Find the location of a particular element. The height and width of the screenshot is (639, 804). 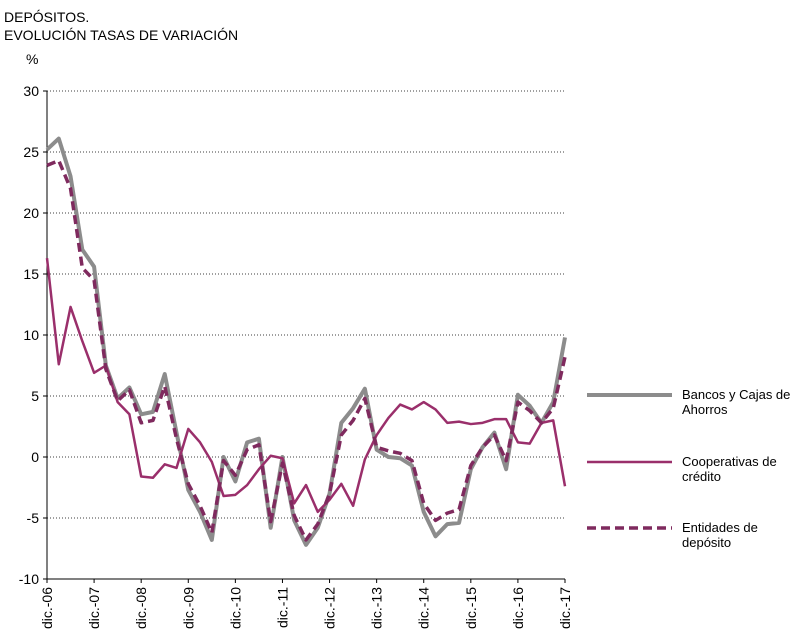

x-tick-label: dic.-14 is located at coordinates (424, 608).